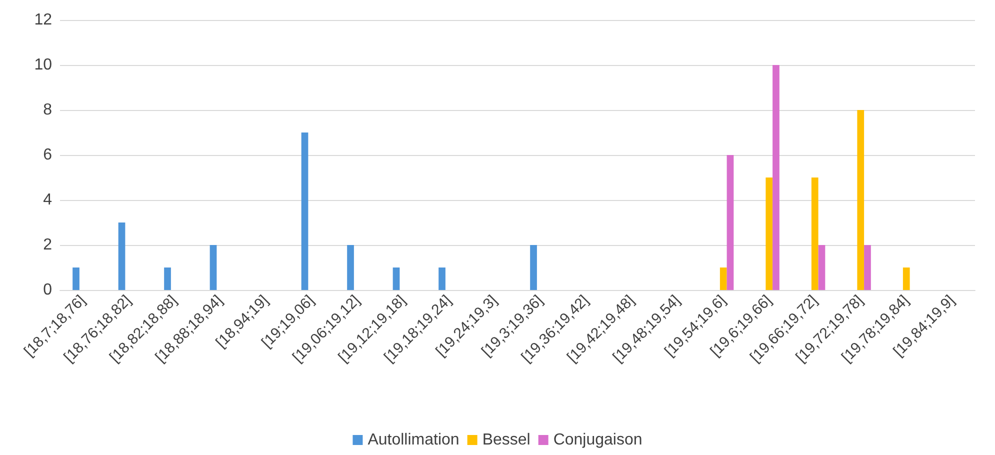 The width and height of the screenshot is (995, 455). Describe the element at coordinates (47, 200) in the screenshot. I see `y-tick-label: 4` at that location.